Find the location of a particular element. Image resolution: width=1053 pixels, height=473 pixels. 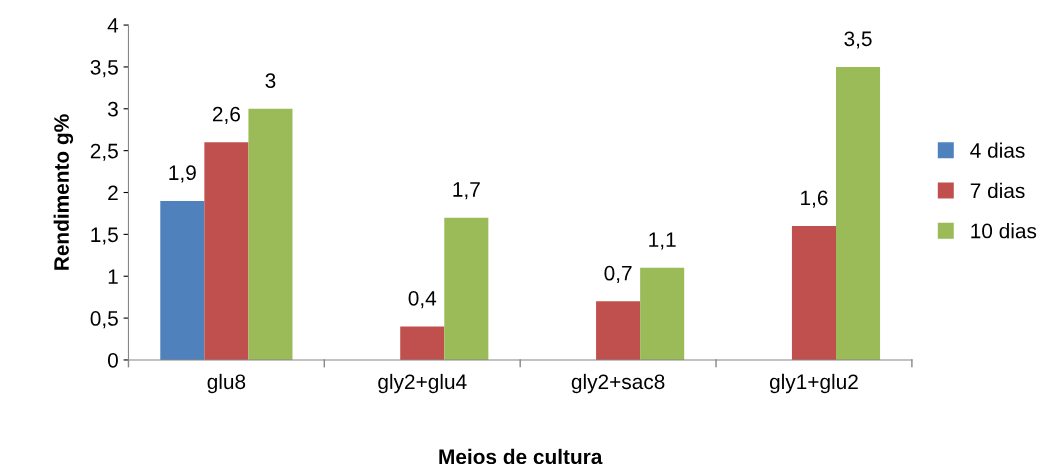

data-label: 1,1 is located at coordinates (662, 241).